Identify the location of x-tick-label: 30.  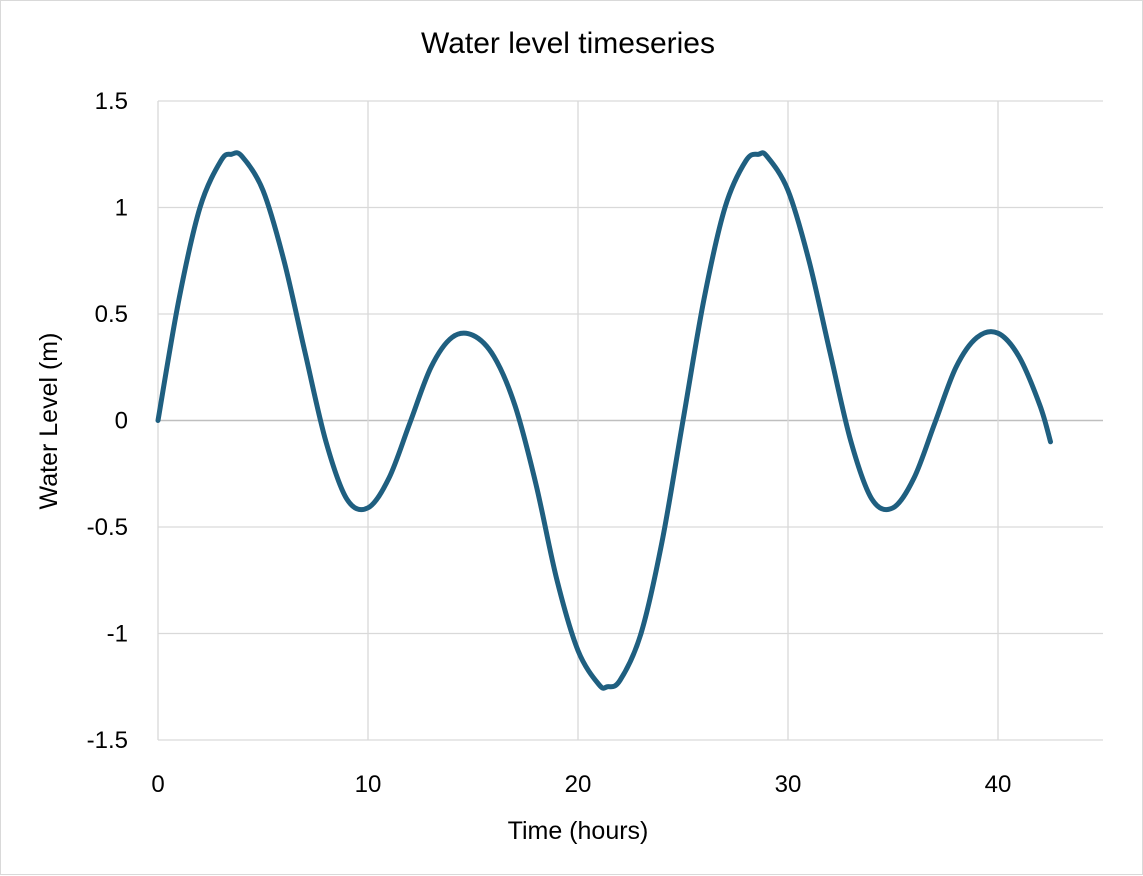
(788, 784).